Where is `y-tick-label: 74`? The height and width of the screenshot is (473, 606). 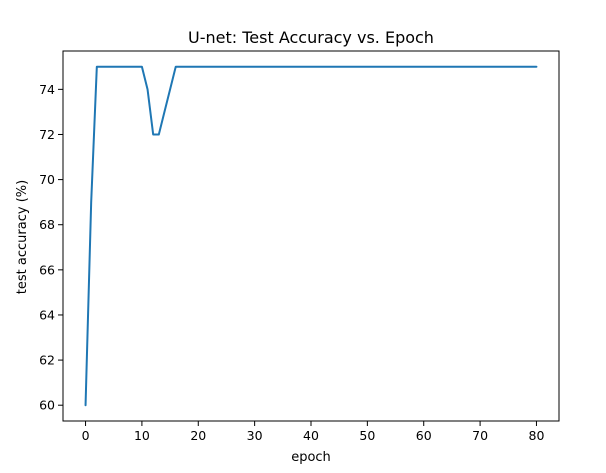 y-tick-label: 74 is located at coordinates (47, 89).